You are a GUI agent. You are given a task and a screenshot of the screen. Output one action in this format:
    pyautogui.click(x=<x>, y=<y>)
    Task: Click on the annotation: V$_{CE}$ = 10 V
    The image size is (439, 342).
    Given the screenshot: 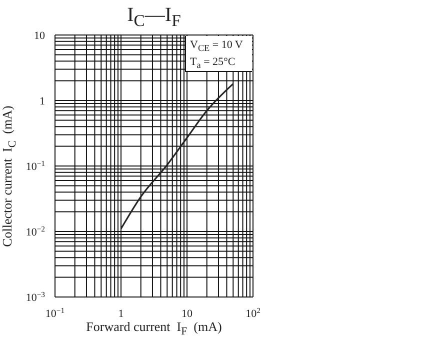 What is the action you would take?
    pyautogui.click(x=217, y=47)
    